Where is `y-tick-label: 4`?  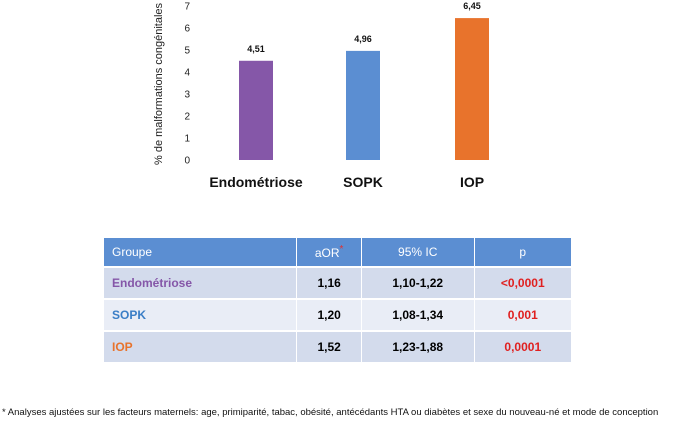 y-tick-label: 4 is located at coordinates (187, 73).